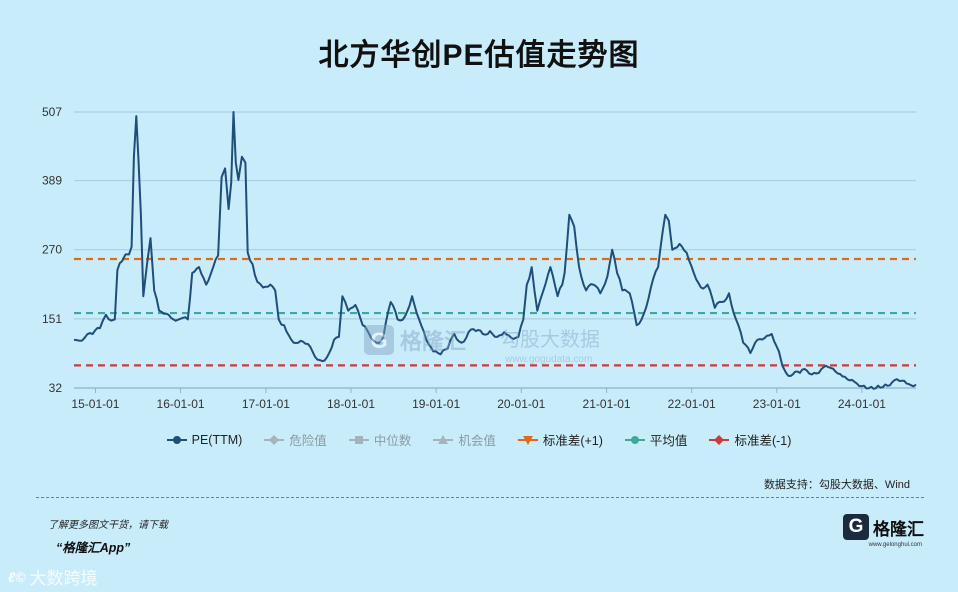 This screenshot has height=592, width=958. I want to click on y-tick-label: 389, so click(52, 181).